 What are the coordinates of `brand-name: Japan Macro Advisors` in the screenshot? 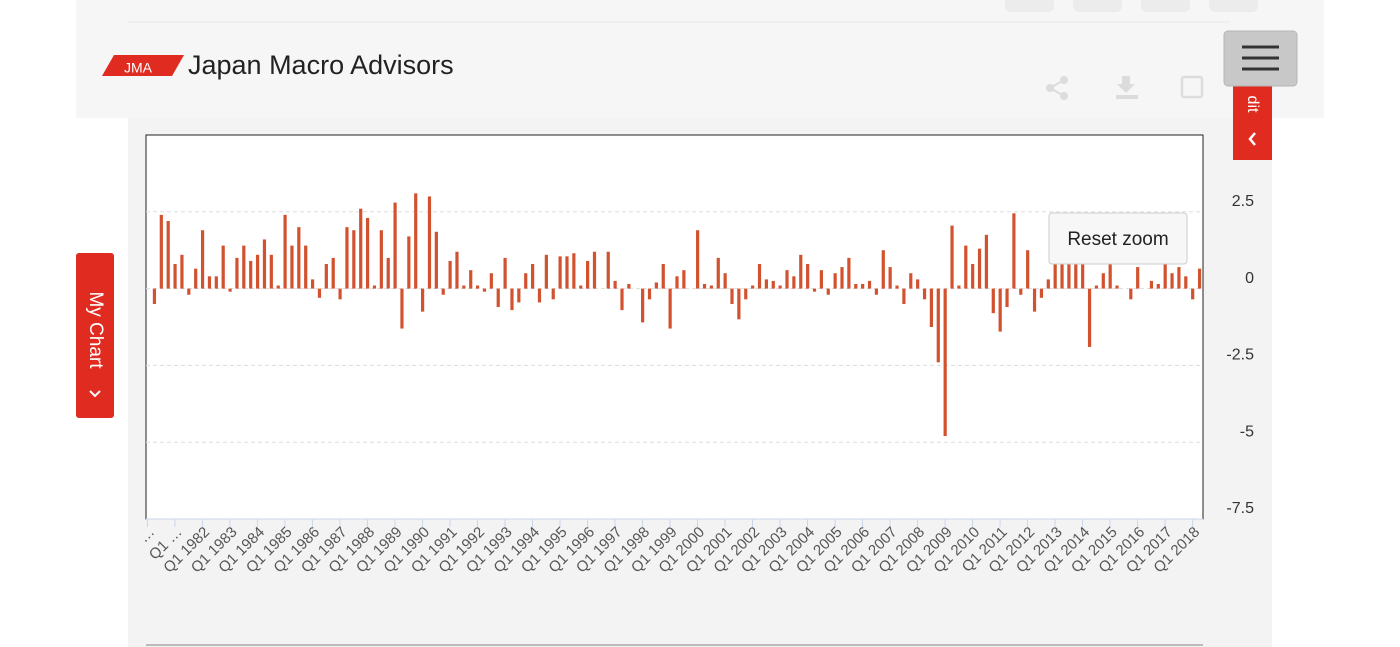 It's located at (321, 65).